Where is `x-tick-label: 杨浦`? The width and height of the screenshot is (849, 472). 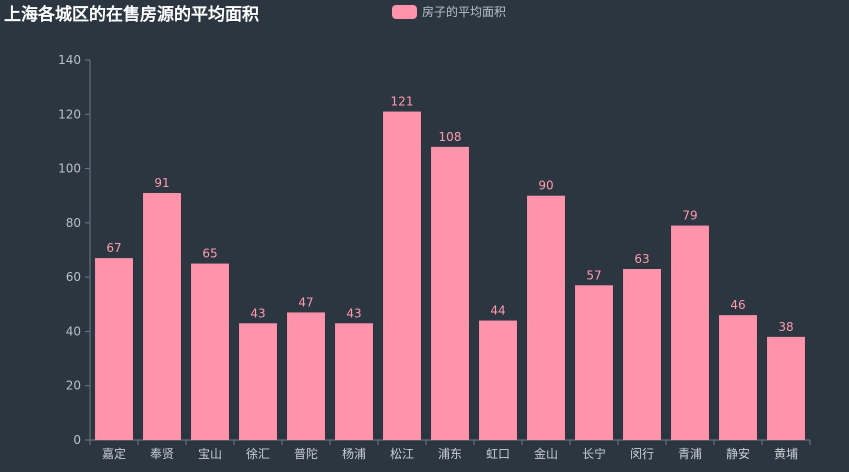
x-tick-label: 杨浦 is located at coordinates (354, 453).